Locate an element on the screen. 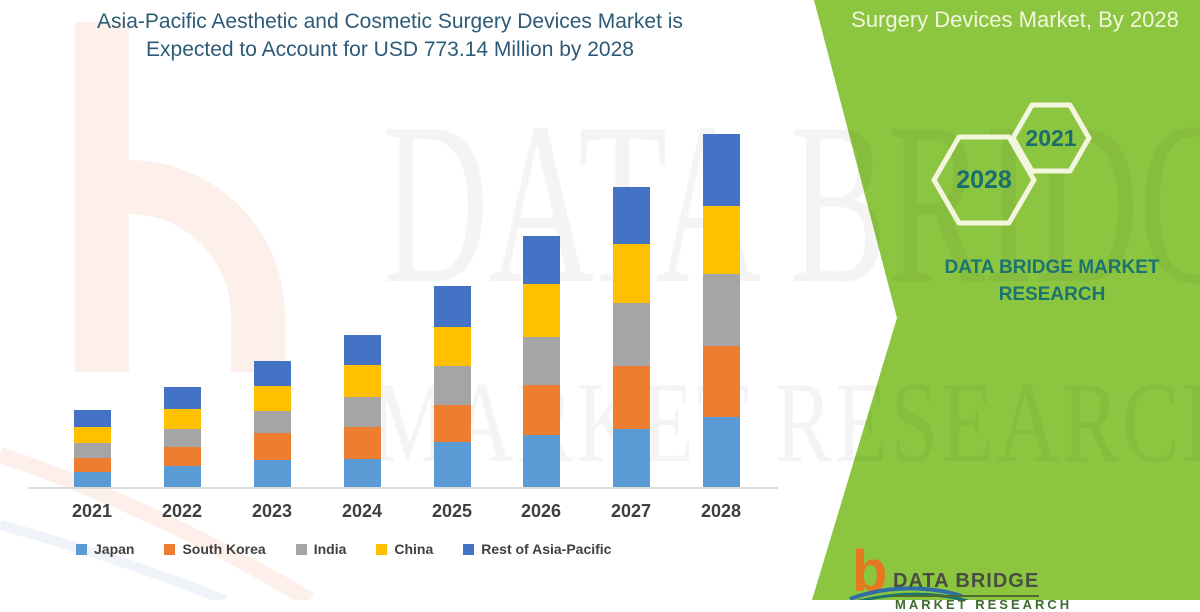  hexagon-large-label: 2028 is located at coordinates (984, 180).